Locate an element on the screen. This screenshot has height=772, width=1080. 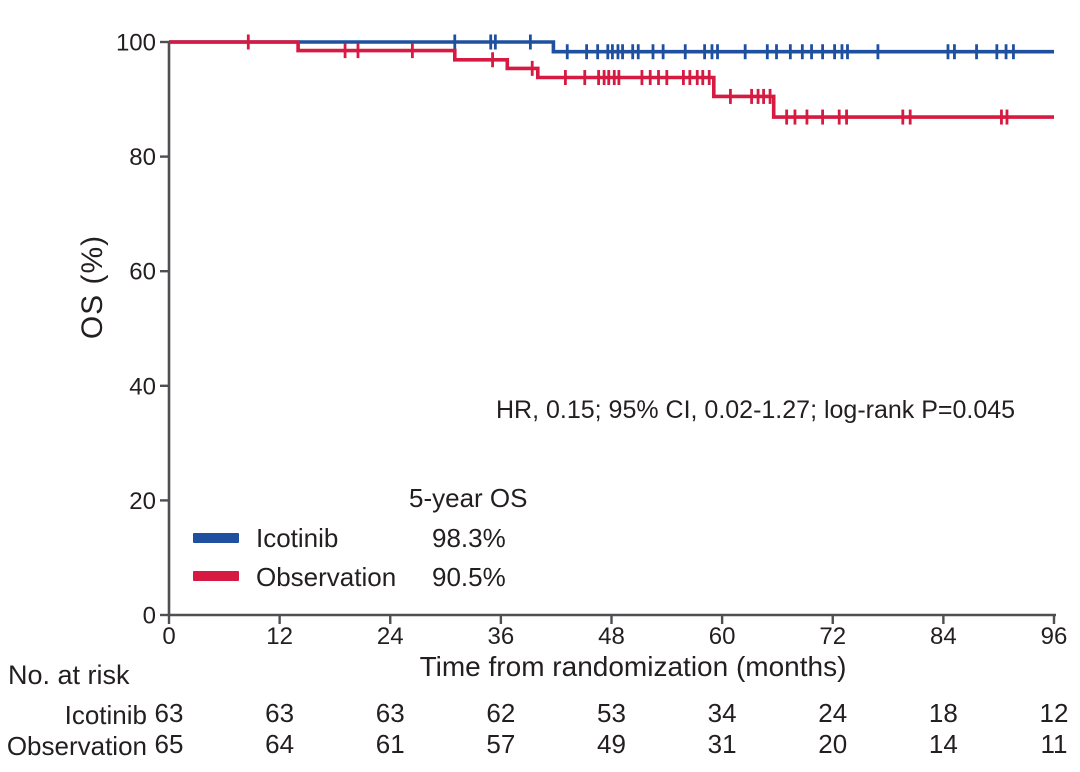
legend-label-icotinib: Icotinib is located at coordinates (297, 538).